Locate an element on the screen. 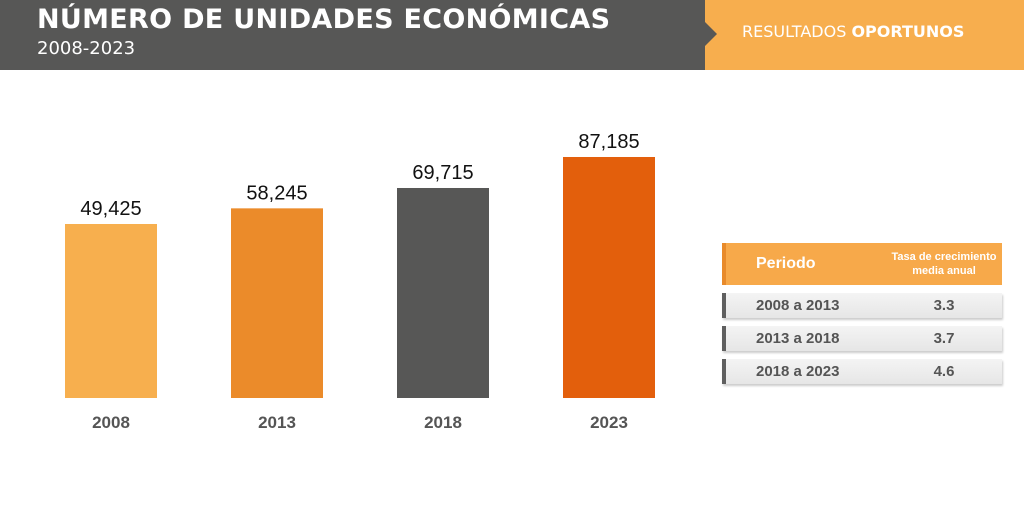 Image resolution: width=1024 pixels, height=527 pixels. x-tick-label: 2008 is located at coordinates (111, 422).